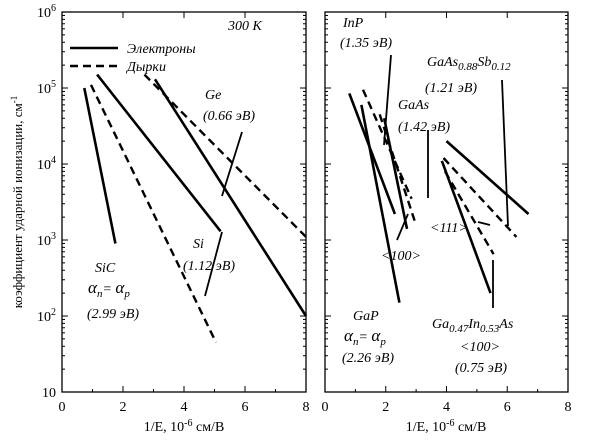  What do you see at coordinates (109, 289) in the screenshot?
I see `sic-alpha-equality: αn= αp` at bounding box center [109, 289].